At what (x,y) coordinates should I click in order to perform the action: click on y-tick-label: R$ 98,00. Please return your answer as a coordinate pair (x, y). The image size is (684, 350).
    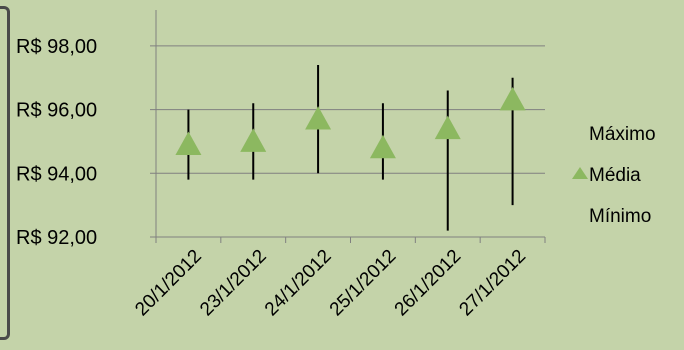
    Looking at the image, I should click on (56, 47).